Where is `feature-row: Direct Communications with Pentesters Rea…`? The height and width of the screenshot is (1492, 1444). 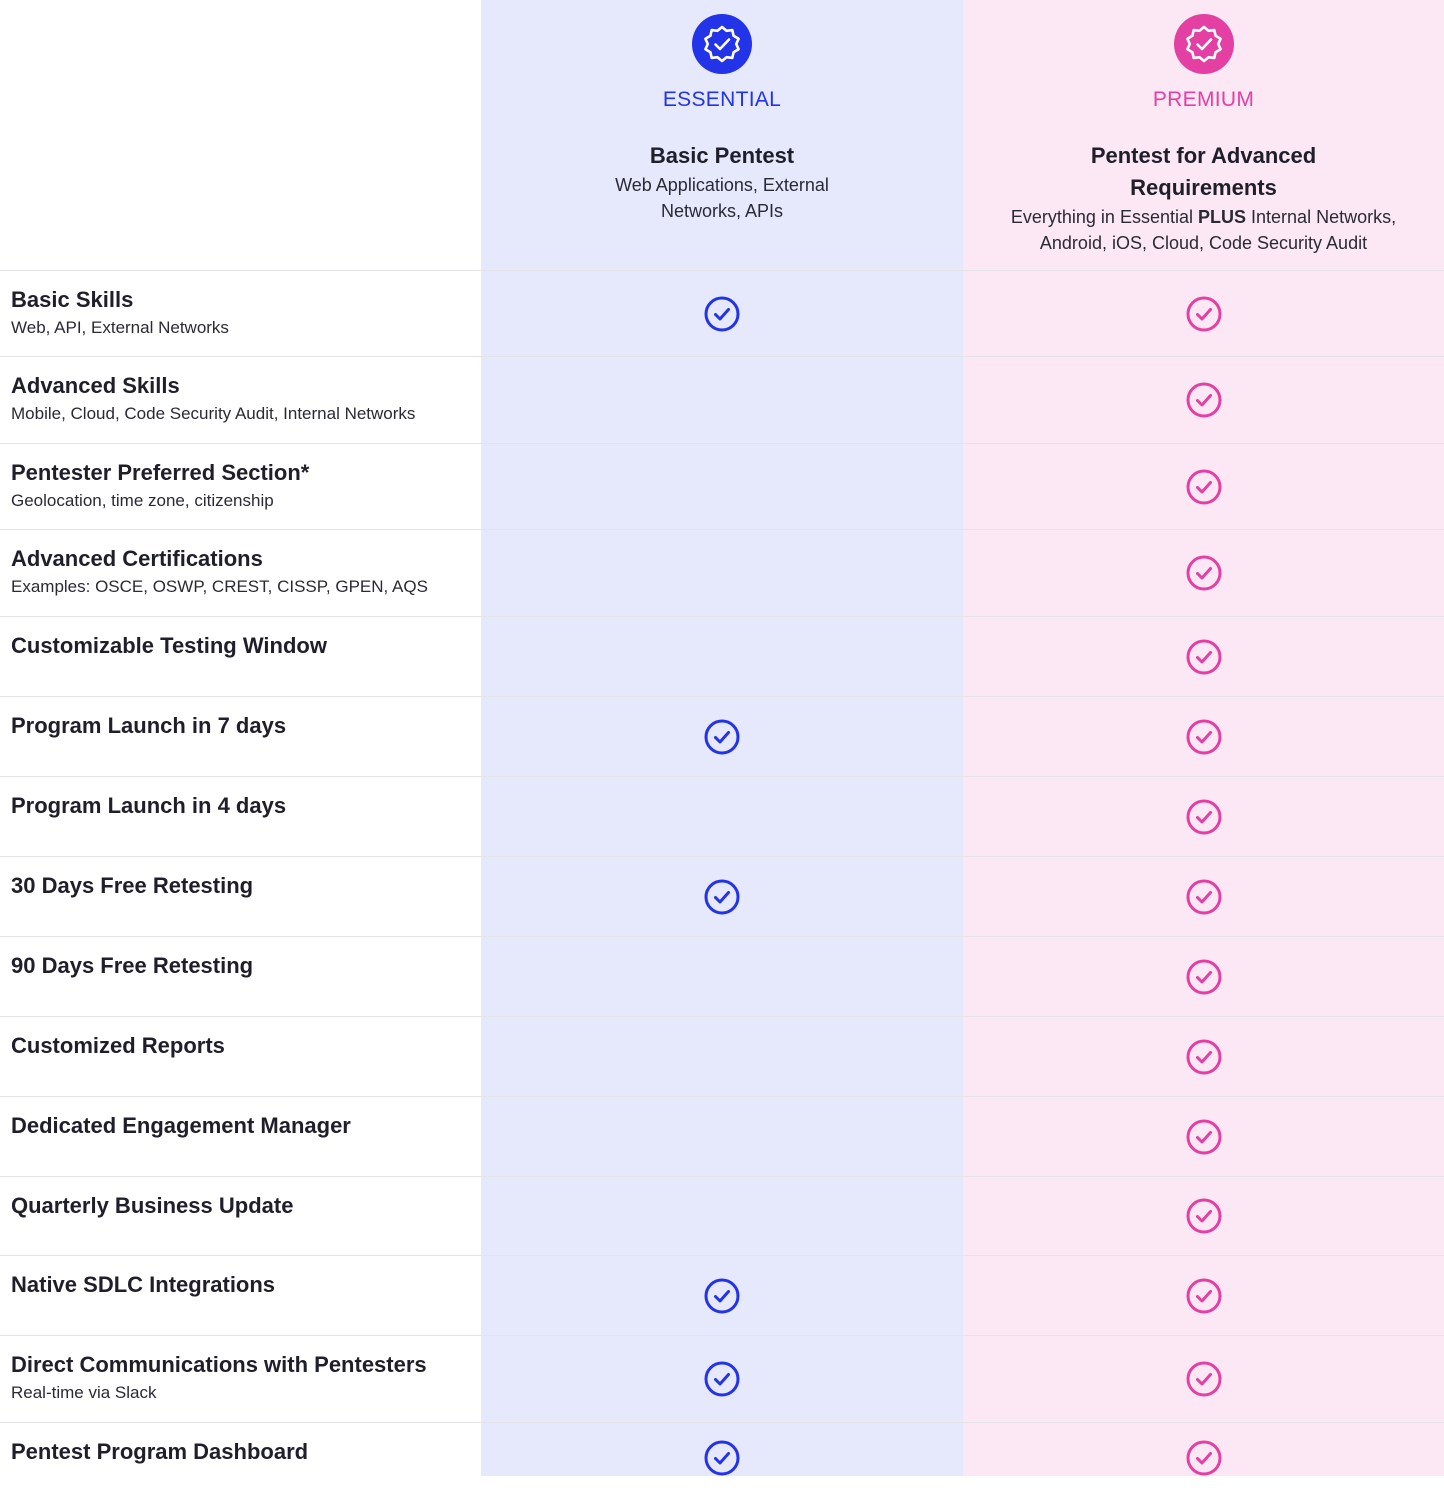 feature-row: Direct Communications with Pentesters Rea… is located at coordinates (722, 1379).